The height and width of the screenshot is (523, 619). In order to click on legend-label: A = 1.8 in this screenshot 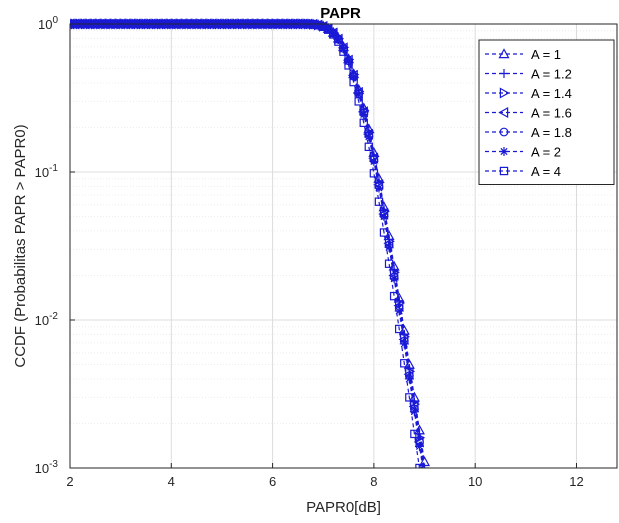, I will do `click(551, 132)`.